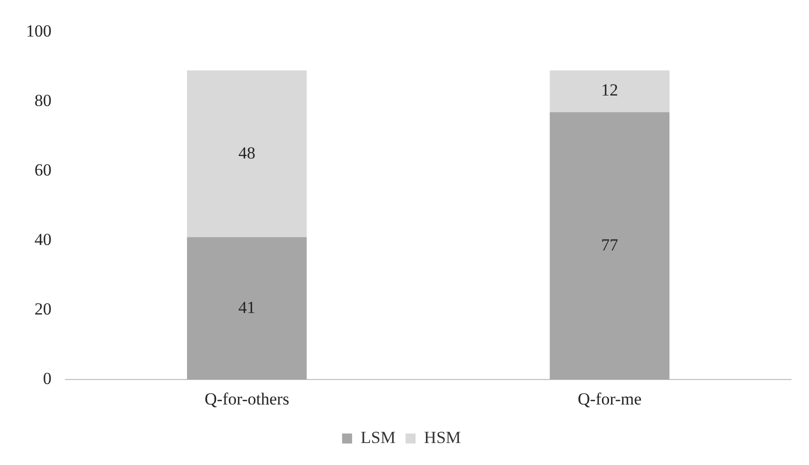  I want to click on y-tick-label: 80, so click(43, 100).